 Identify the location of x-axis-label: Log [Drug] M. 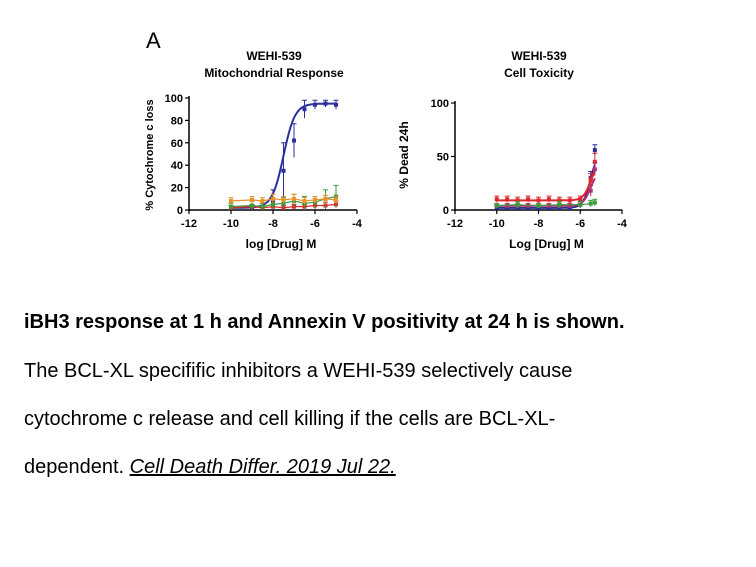
(546, 244).